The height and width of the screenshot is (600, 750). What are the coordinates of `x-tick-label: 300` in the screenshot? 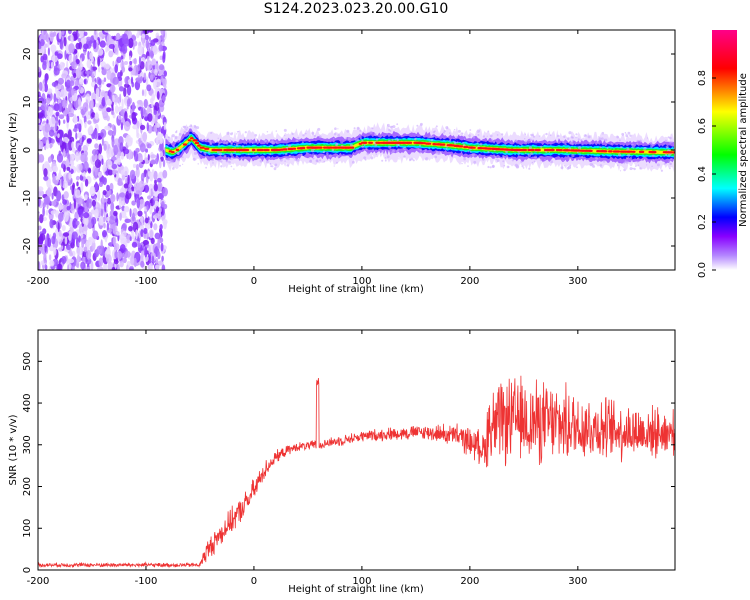 It's located at (577, 581).